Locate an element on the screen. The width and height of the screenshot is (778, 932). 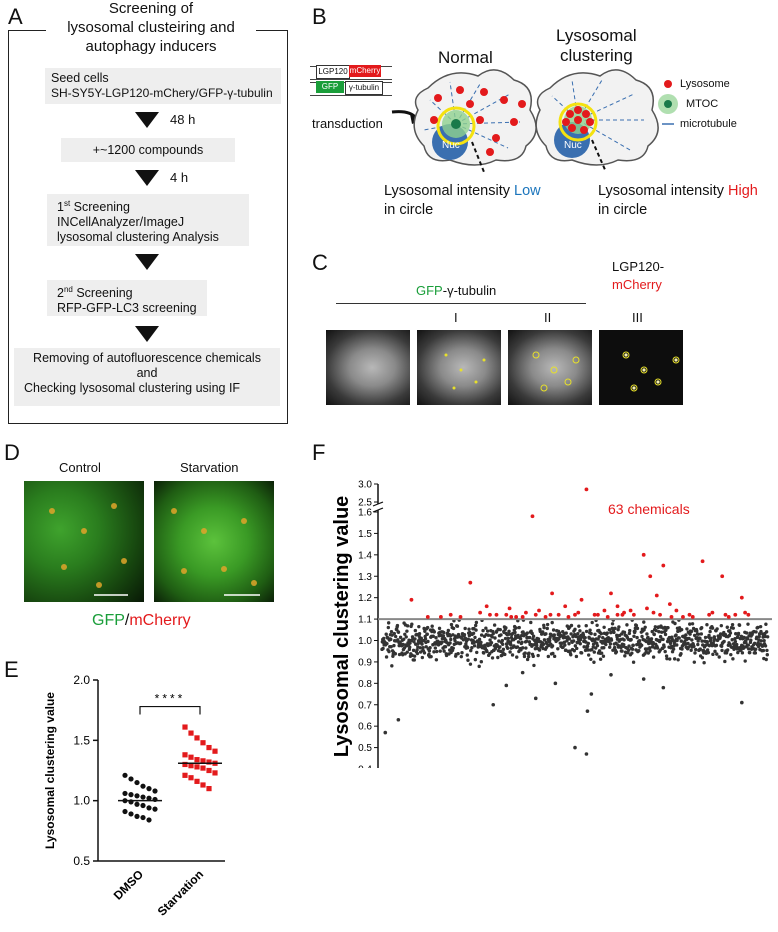
significance-label: **** is located at coordinates (170, 699).